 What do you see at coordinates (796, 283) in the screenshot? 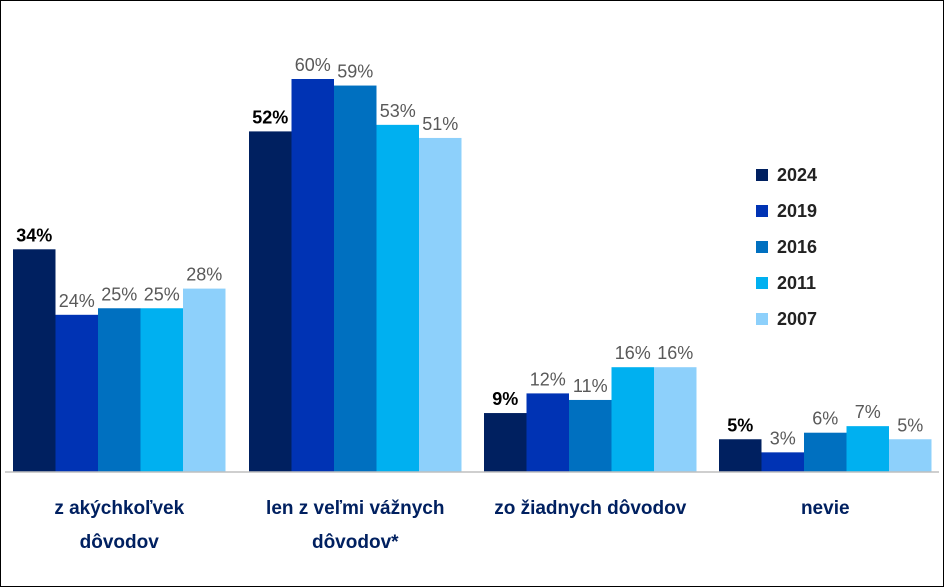
I see `legend-label-2011: 2011` at bounding box center [796, 283].